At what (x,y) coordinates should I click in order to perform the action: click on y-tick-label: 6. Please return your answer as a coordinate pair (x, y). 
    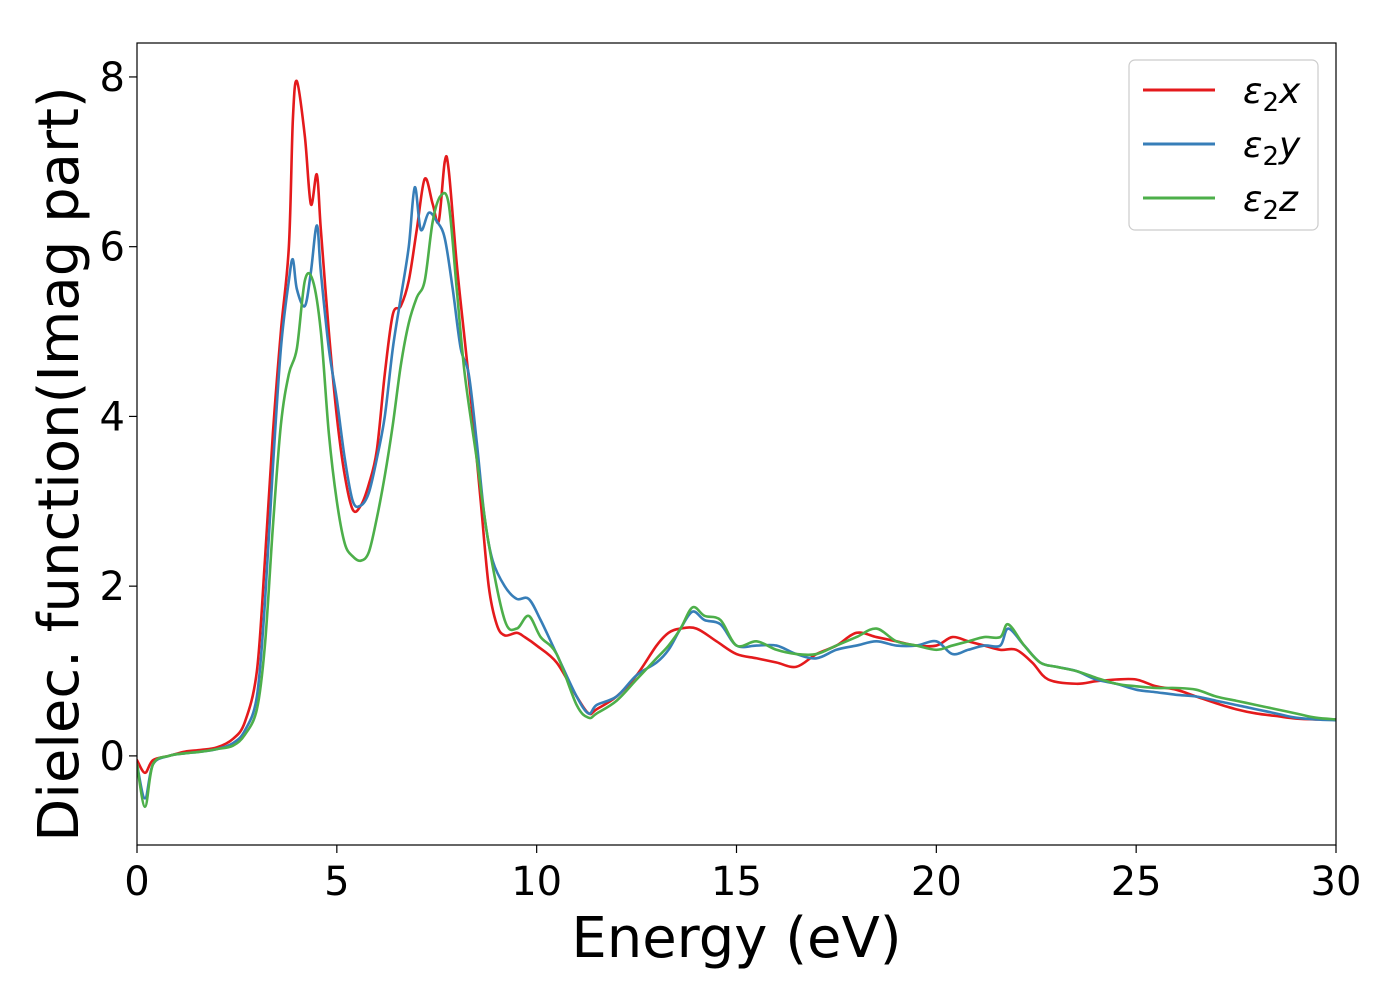
    Looking at the image, I should click on (112, 248).